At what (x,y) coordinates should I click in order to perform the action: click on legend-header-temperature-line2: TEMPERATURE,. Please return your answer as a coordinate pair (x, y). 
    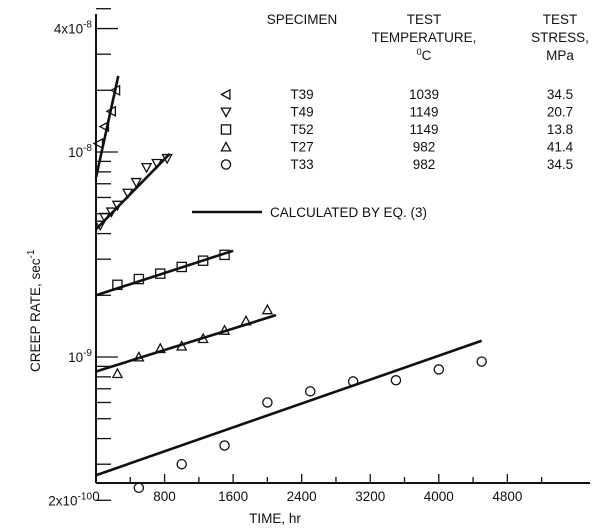
    Looking at the image, I should click on (424, 37).